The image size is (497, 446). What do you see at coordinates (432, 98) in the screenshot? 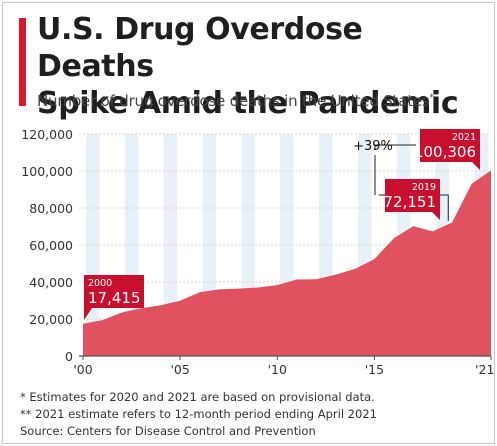
I see `subtitle-footnote-mark: *` at bounding box center [432, 98].